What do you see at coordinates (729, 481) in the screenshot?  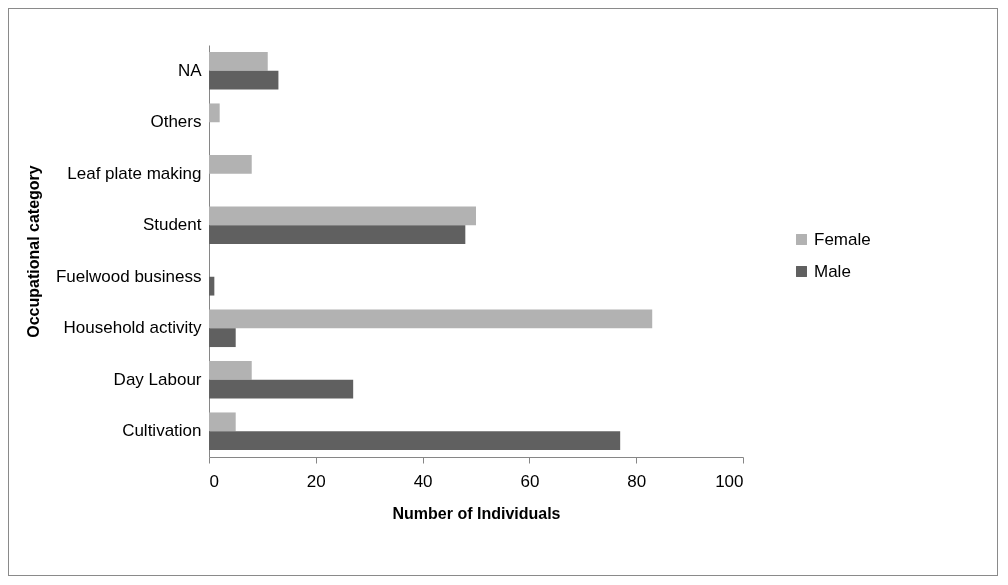 I see `x-tick-label: 100` at bounding box center [729, 481].